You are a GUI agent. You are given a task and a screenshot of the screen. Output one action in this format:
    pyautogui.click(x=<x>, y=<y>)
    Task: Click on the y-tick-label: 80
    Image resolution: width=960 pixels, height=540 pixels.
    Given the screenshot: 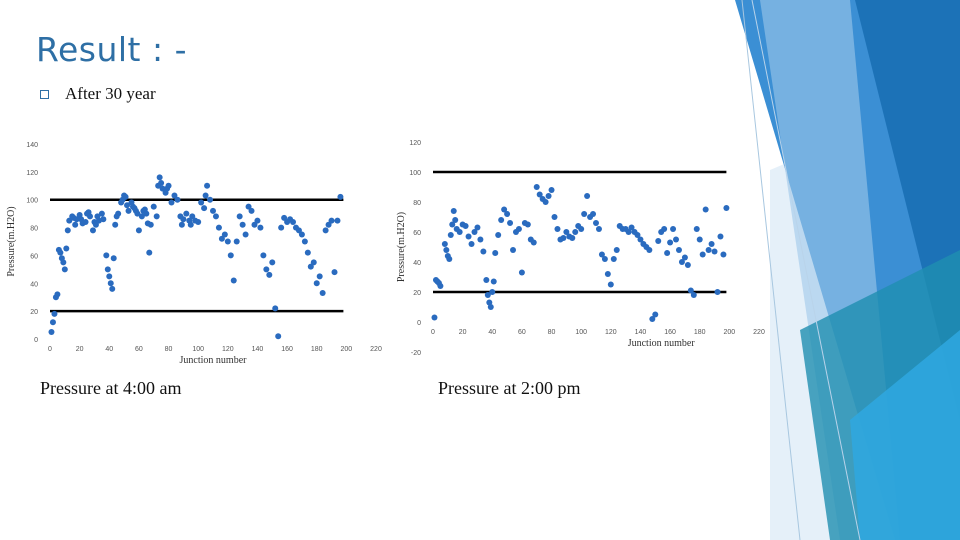 What is the action you would take?
    pyautogui.click(x=34, y=229)
    